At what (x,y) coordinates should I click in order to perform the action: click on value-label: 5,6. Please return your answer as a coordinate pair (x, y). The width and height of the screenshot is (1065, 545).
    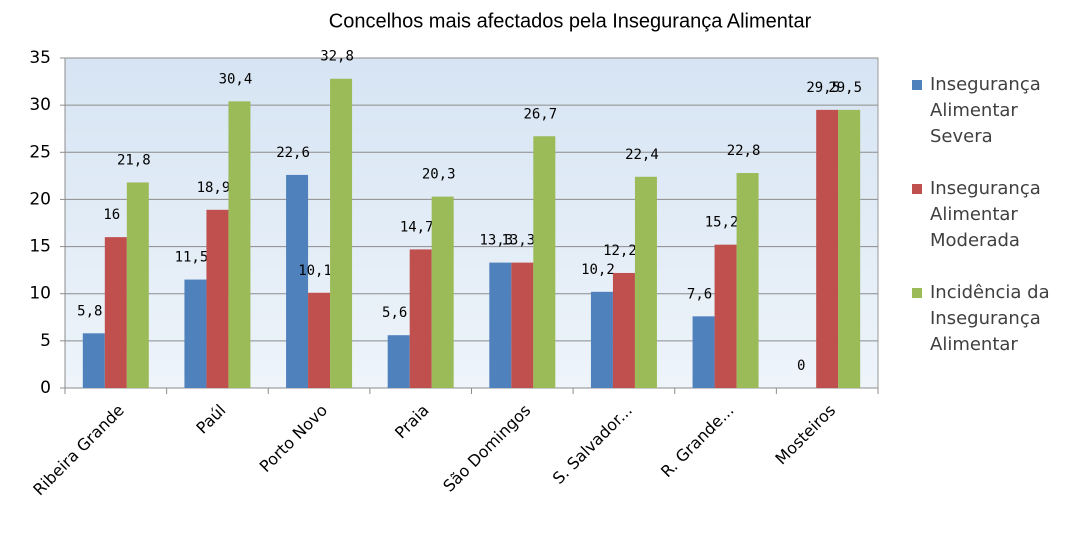
    Looking at the image, I should click on (394, 313).